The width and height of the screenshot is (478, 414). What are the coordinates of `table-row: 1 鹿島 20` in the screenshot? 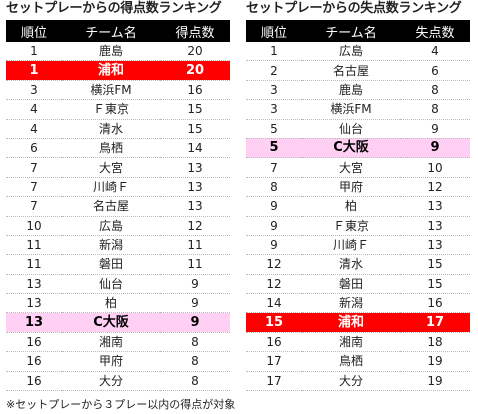 It's located at (118, 52).